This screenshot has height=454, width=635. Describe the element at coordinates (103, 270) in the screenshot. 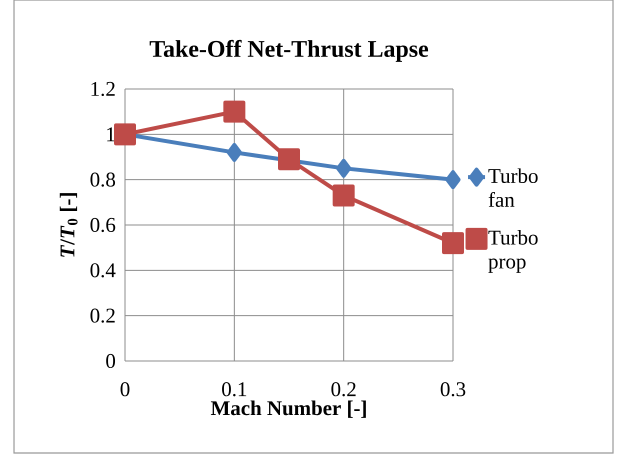

I see `y-tick-label: 0.4` at that location.